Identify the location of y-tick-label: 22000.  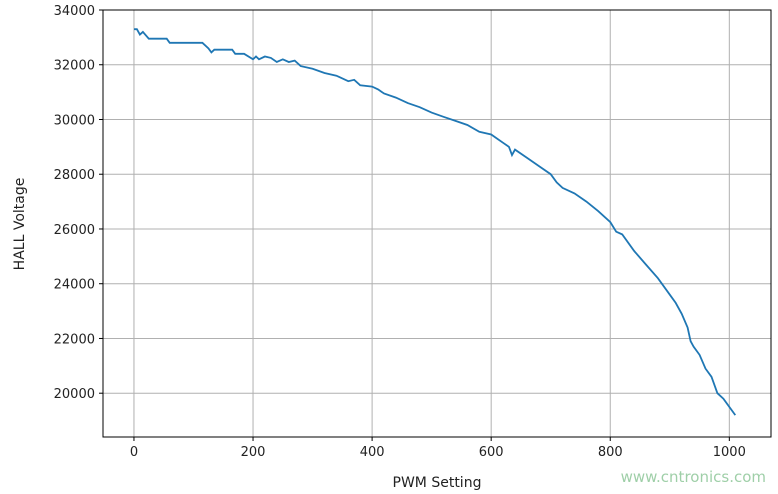
(74, 339).